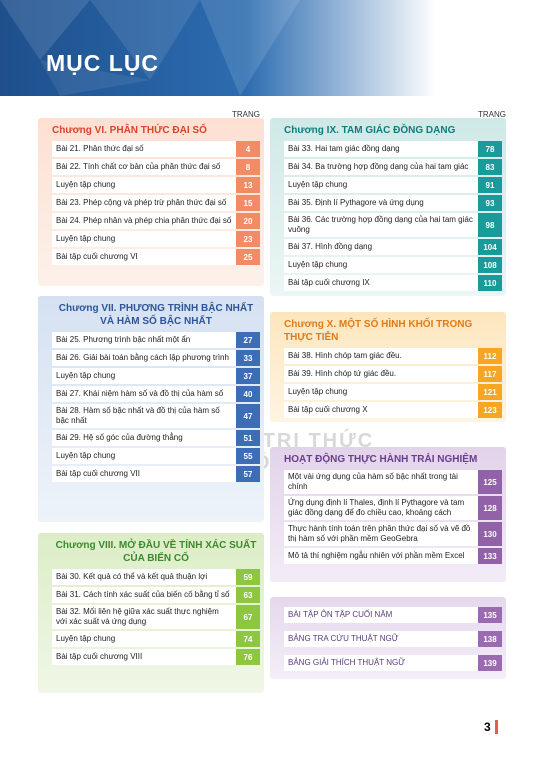 This screenshot has width=546, height=767. Describe the element at coordinates (356, 202) in the screenshot. I see `toc-label: Bài 35. Định lí Pythagore và ứng dụng` at that location.